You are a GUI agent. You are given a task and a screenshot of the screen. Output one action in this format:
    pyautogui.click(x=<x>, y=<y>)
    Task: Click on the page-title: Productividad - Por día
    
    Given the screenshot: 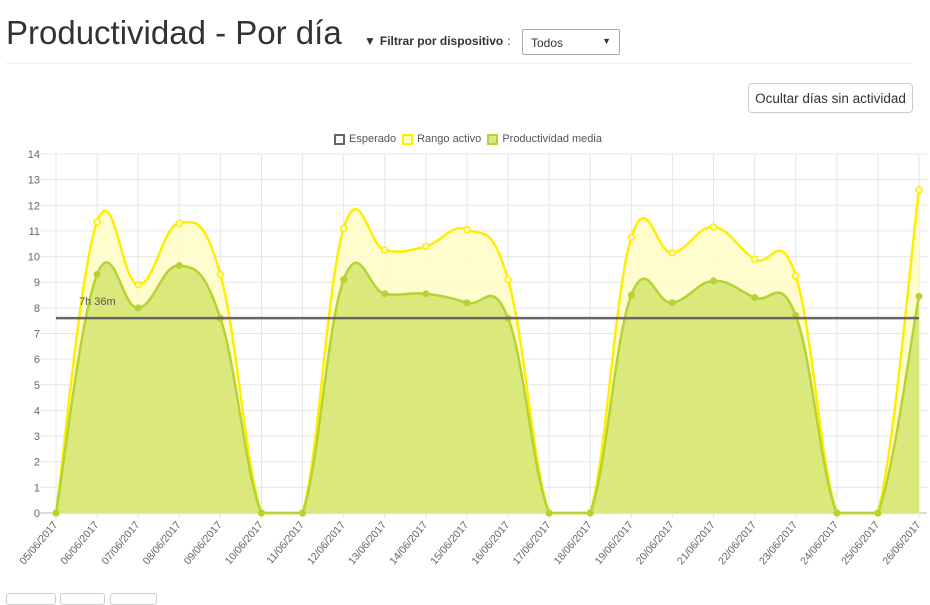 What is the action you would take?
    pyautogui.click(x=174, y=32)
    